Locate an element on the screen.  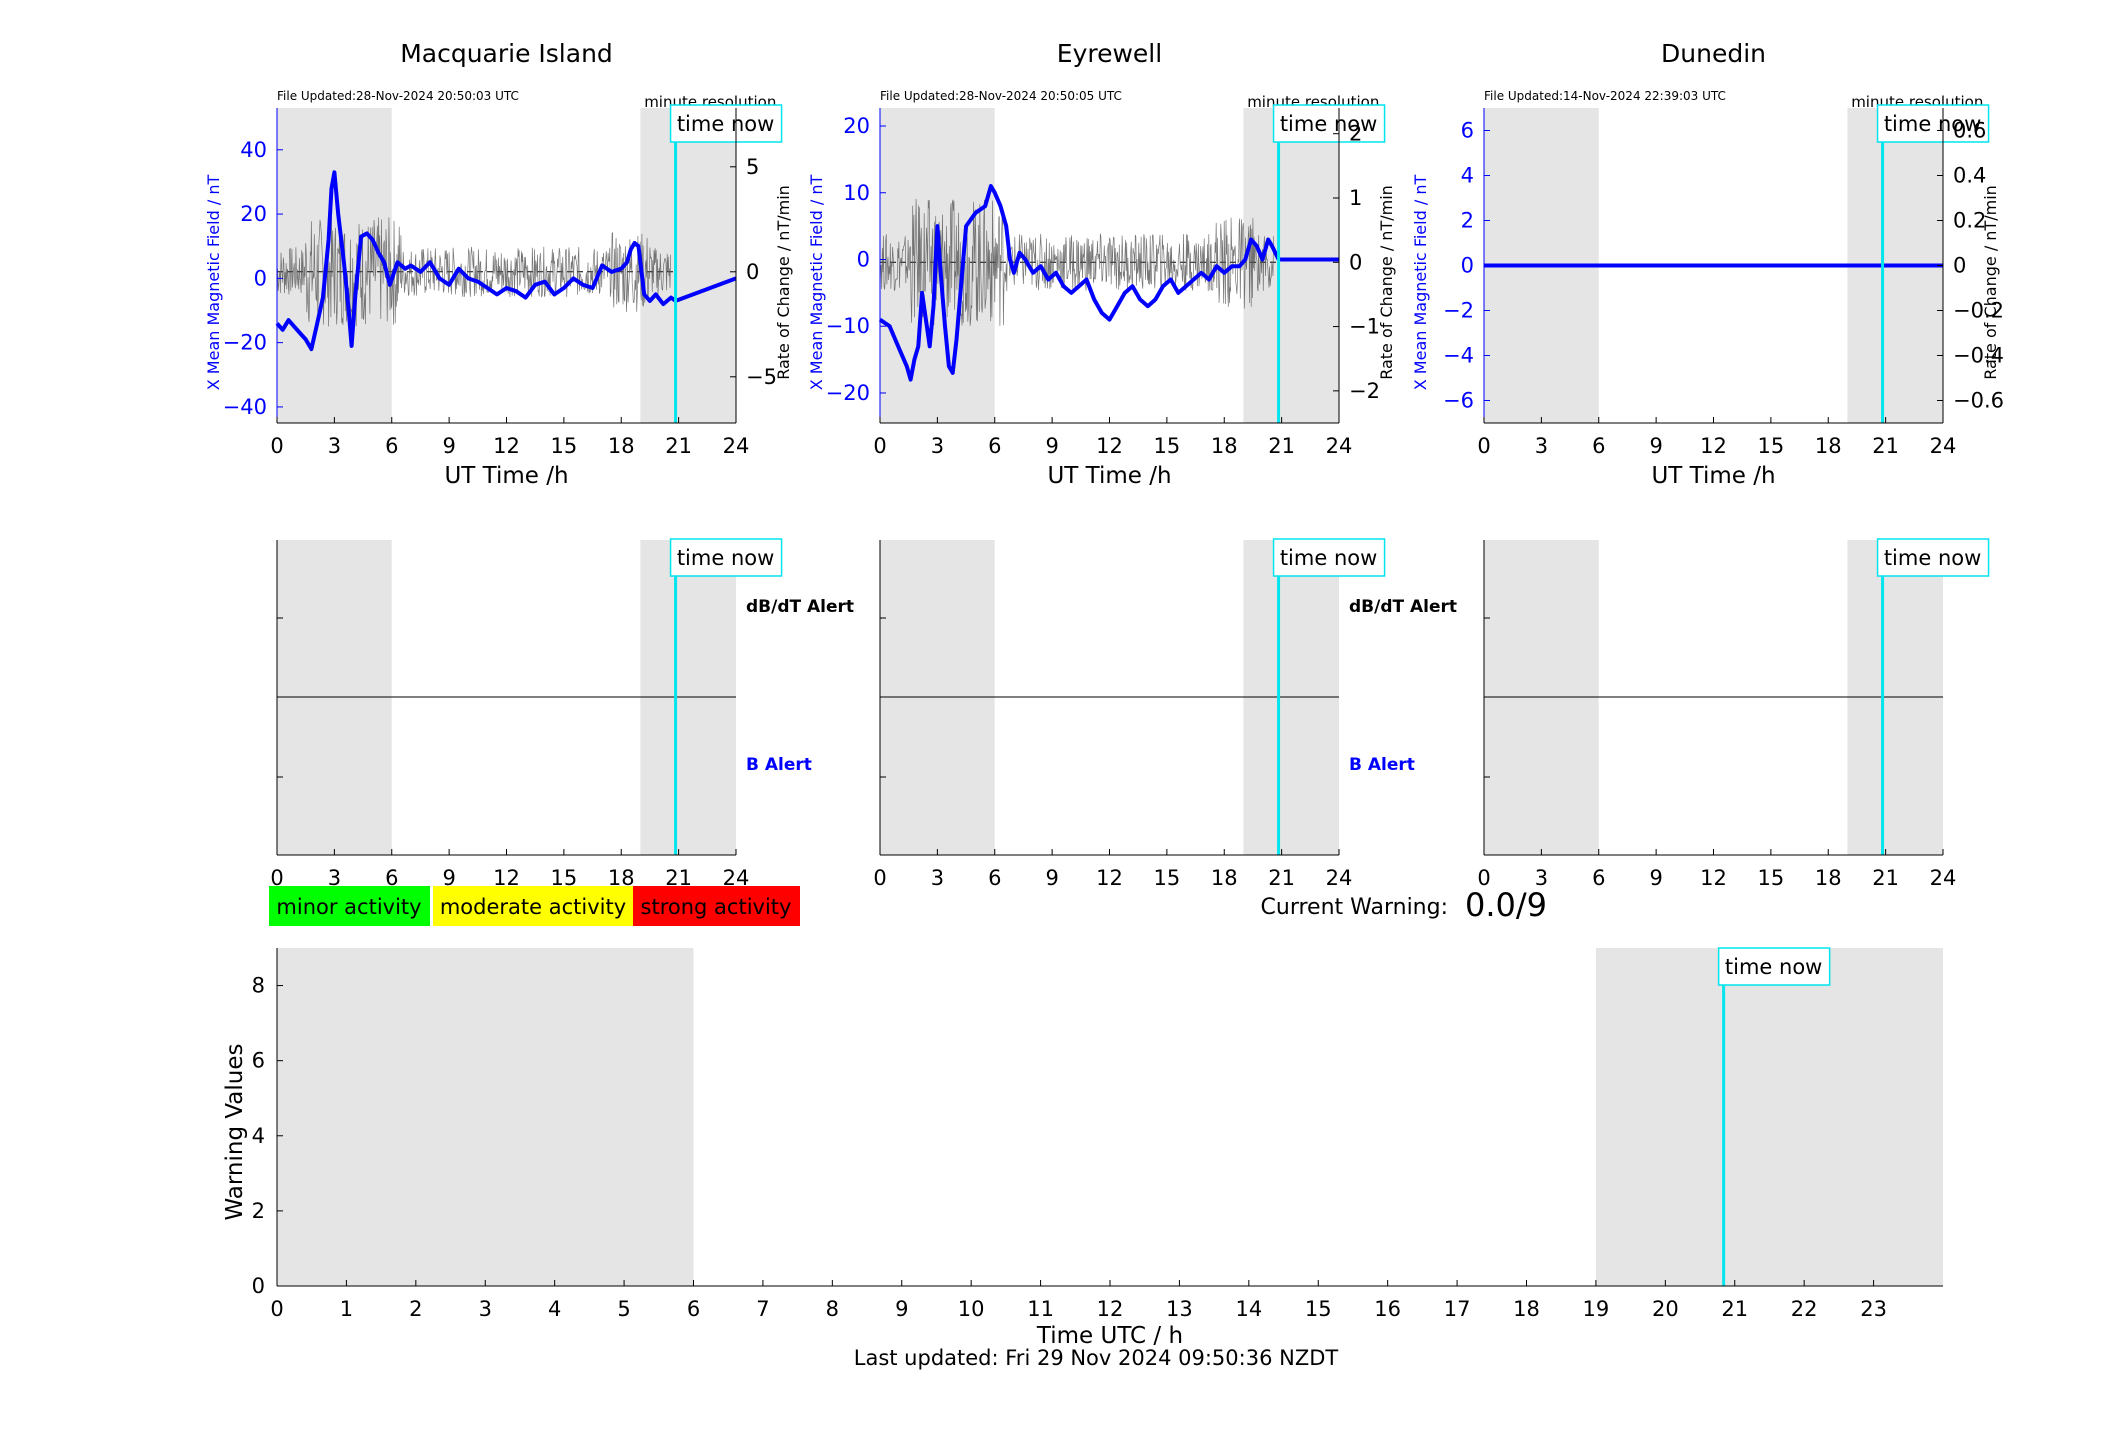
y-tick-label-left: −6 is located at coordinates (1458, 401).